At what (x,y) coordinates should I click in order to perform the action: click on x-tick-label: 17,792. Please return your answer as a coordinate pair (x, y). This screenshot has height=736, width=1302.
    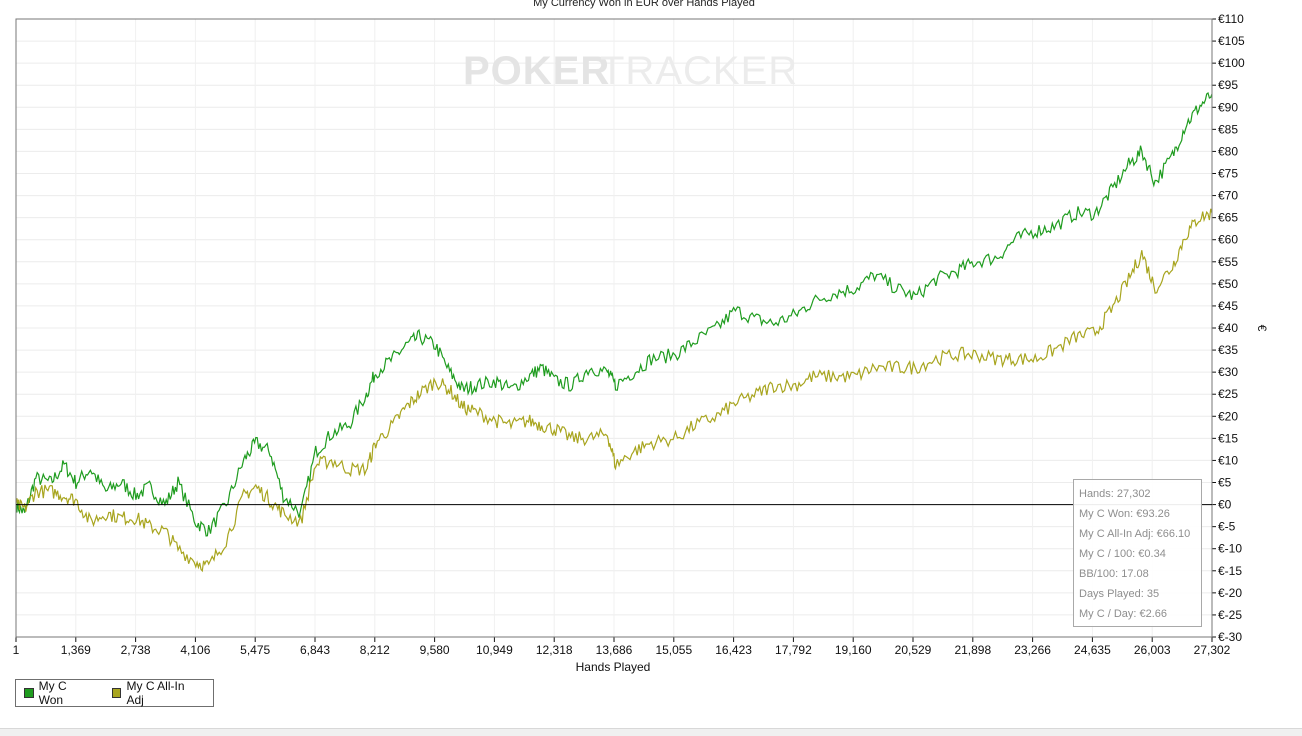
    Looking at the image, I should click on (793, 650).